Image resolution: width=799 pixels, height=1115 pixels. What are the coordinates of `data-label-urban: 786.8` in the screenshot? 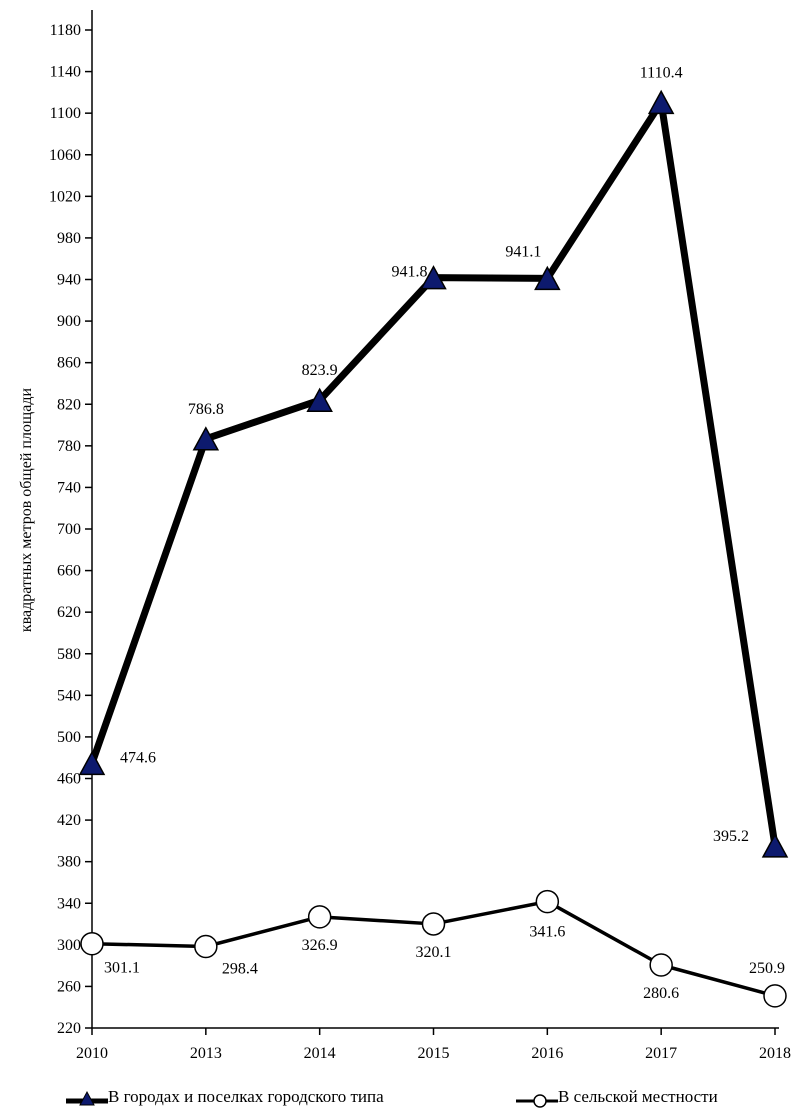 It's located at (206, 409).